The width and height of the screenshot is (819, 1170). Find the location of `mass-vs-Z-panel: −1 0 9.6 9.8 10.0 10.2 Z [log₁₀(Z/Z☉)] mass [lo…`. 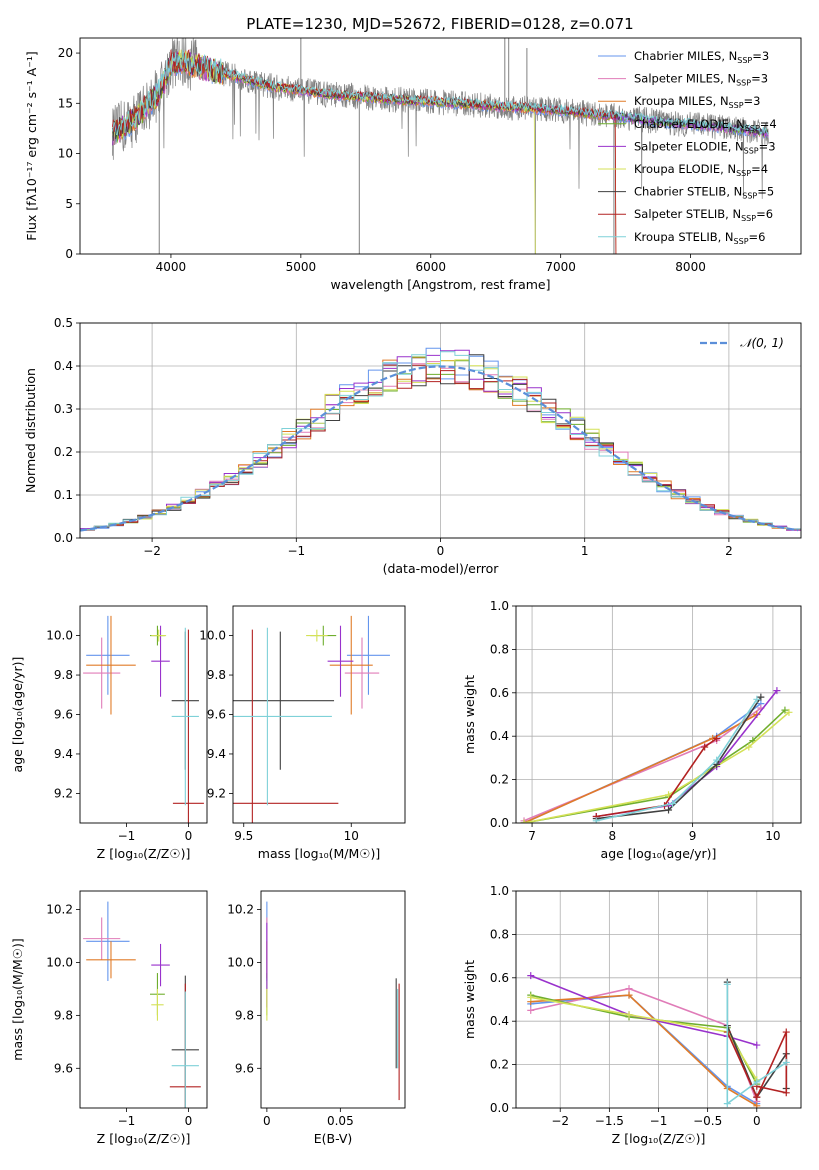

mass-vs-Z-panel: −1 0 9.6 9.8 10.0 10.2 Z [log₁₀(Z/Z☉)] mass [lo… is located at coordinates (109, 1018).